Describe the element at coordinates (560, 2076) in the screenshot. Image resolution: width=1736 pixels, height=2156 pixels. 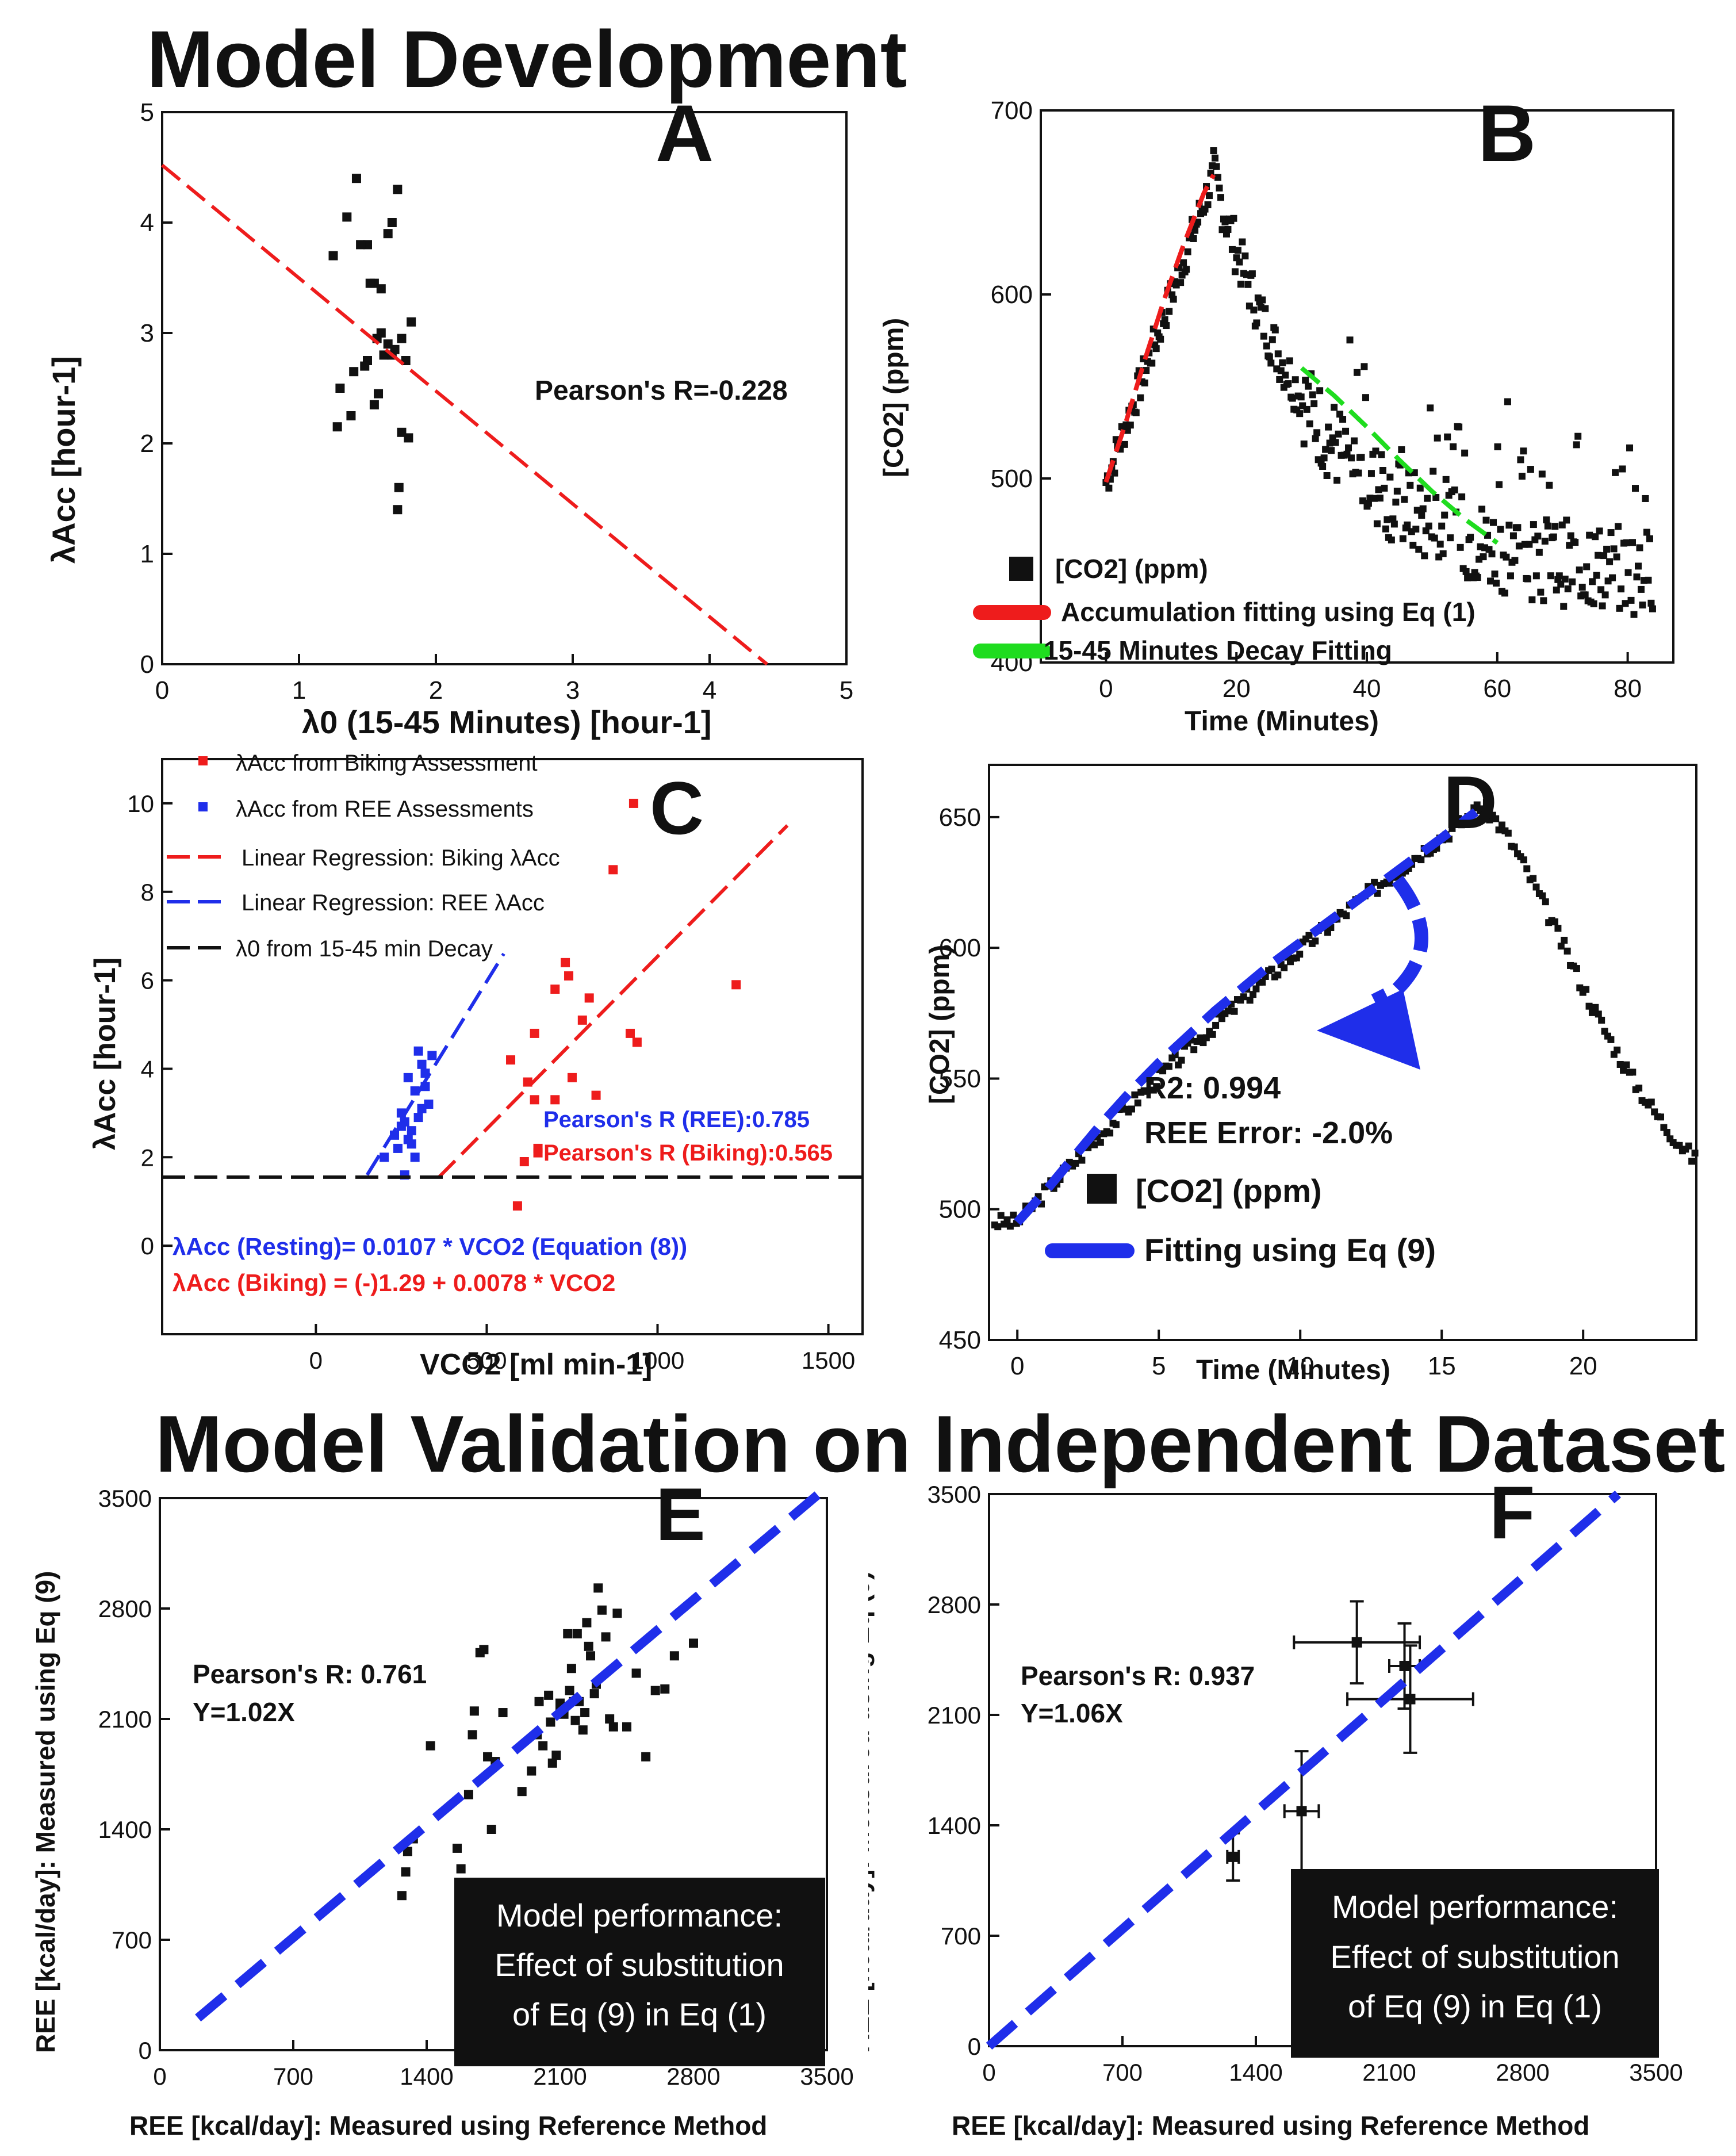
I see `x-tick-label-e-3: 2100` at that location.